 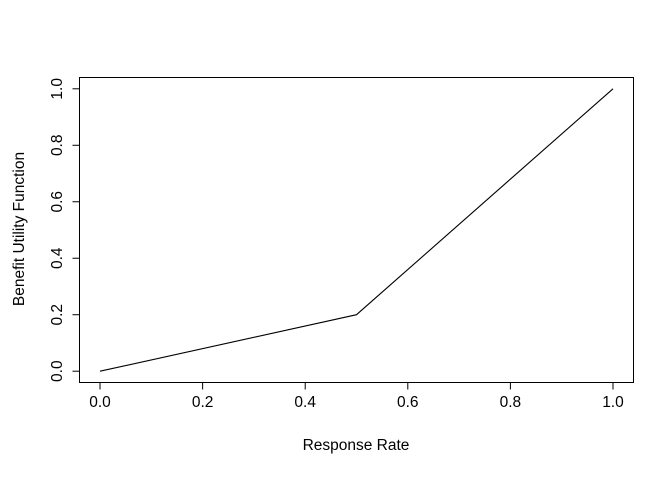 I want to click on x-axis-title: Response Rate, so click(x=356, y=445).